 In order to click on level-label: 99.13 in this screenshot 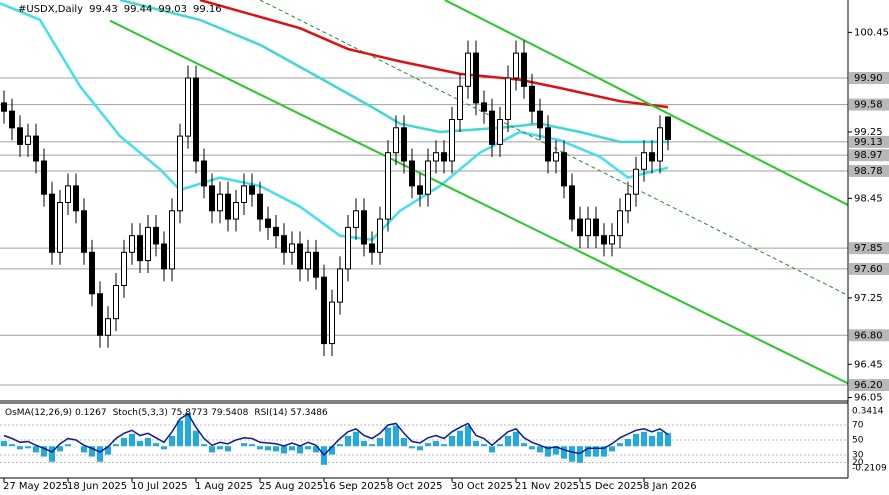, I will do `click(868, 142)`.